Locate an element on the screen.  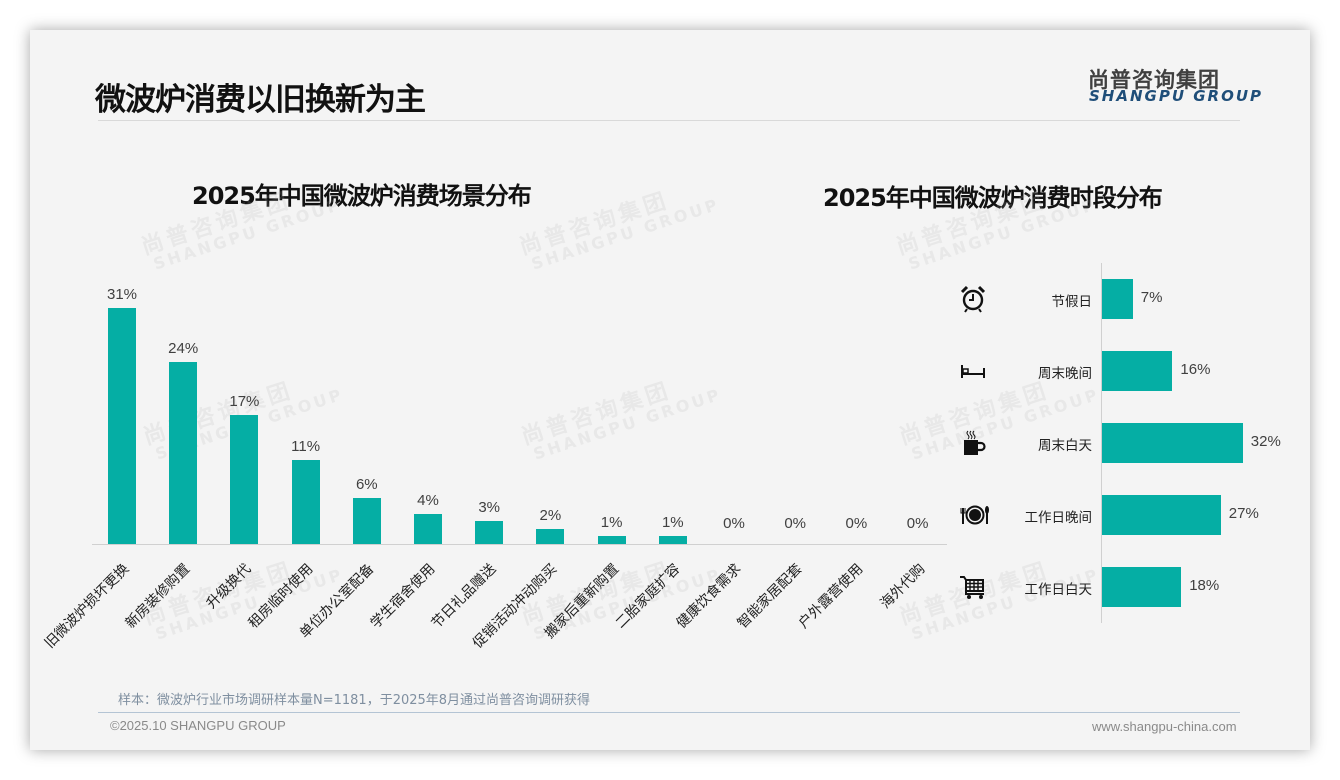
x-axis-label: 海外代购 is located at coordinates (902, 586).